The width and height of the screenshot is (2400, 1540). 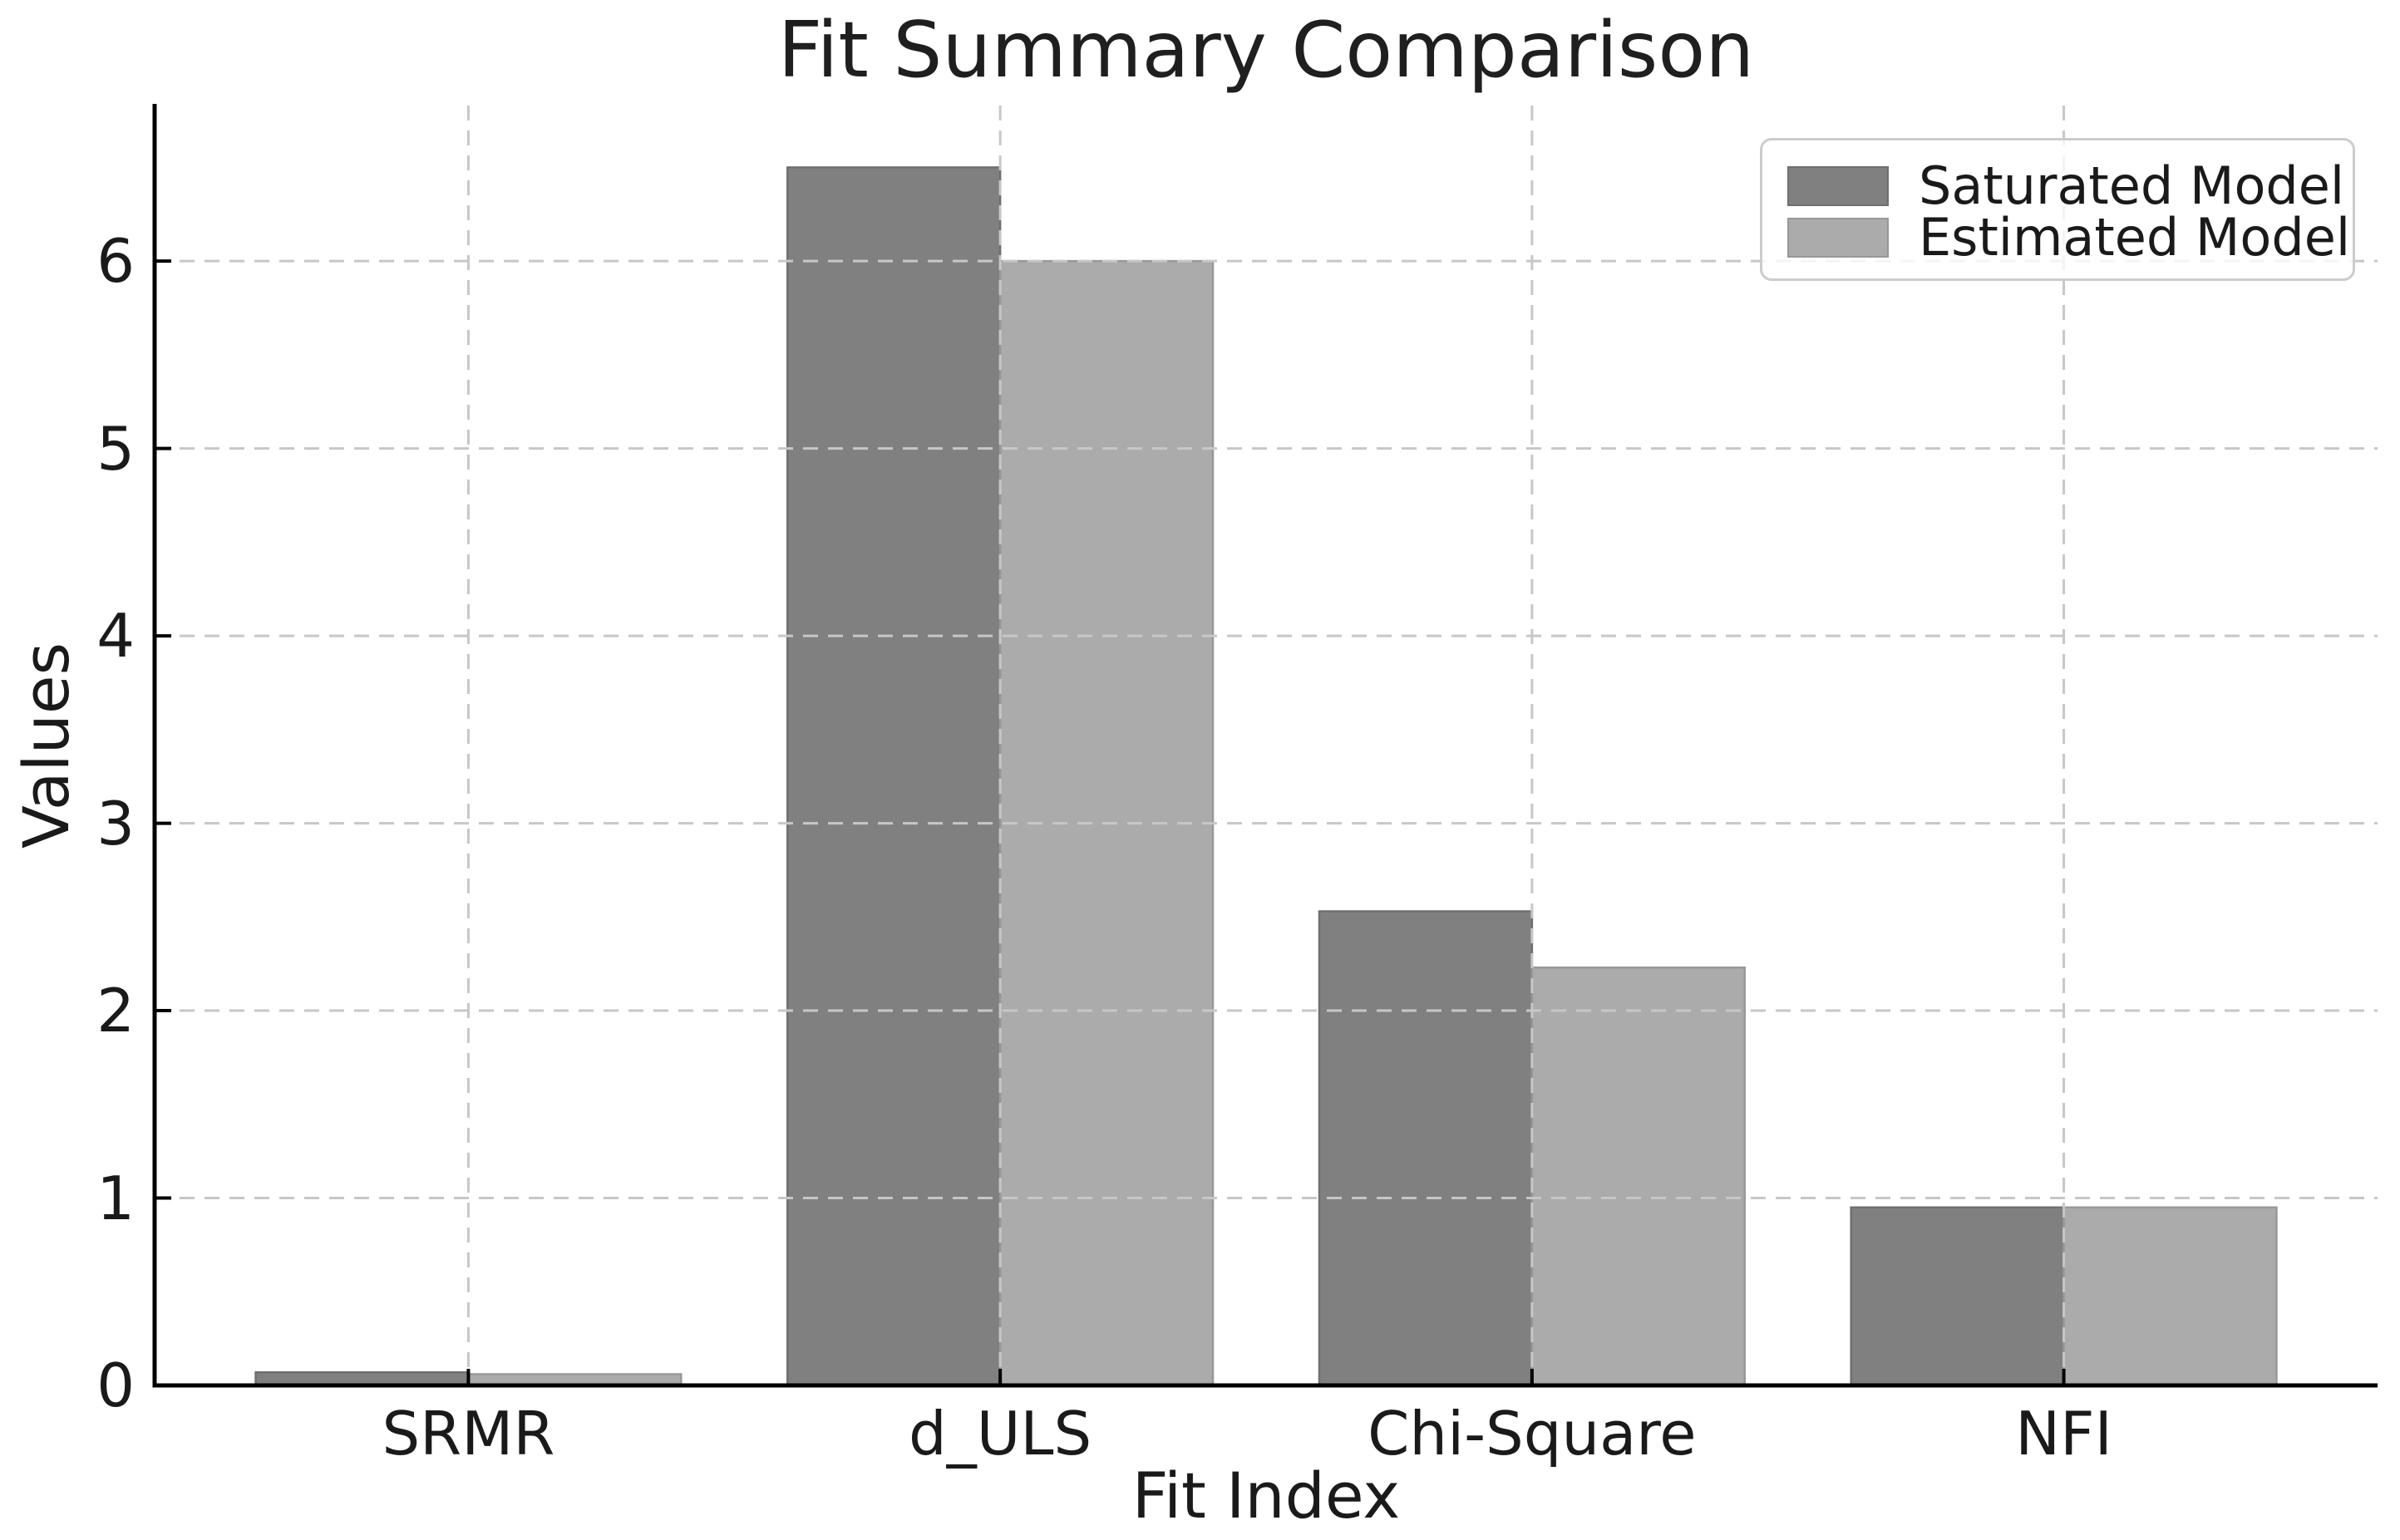 I want to click on x-tick-label-srmr: SRMR, so click(x=468, y=1434).